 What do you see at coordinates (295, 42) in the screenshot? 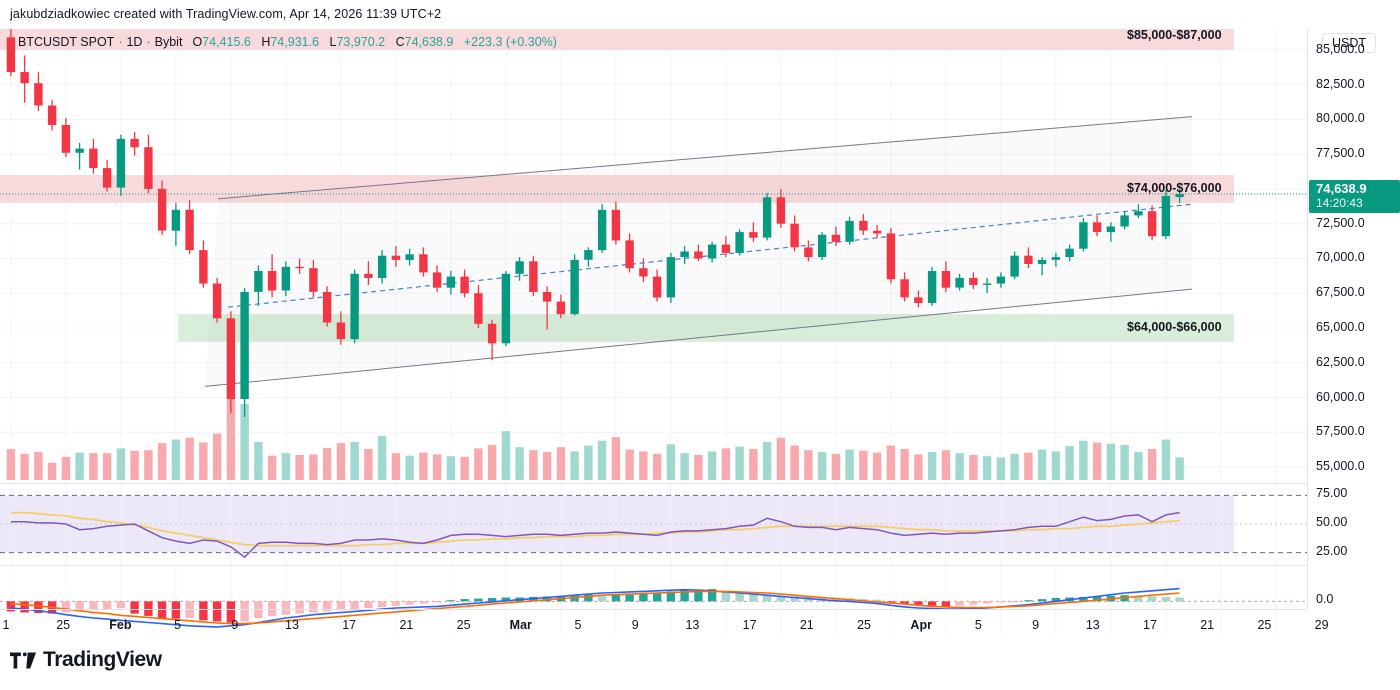
I see `high-value: 74,931.6` at bounding box center [295, 42].